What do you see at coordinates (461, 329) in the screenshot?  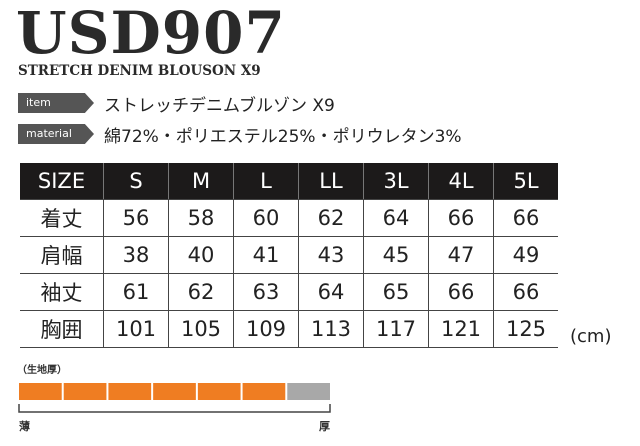 I see `cell: 121` at bounding box center [461, 329].